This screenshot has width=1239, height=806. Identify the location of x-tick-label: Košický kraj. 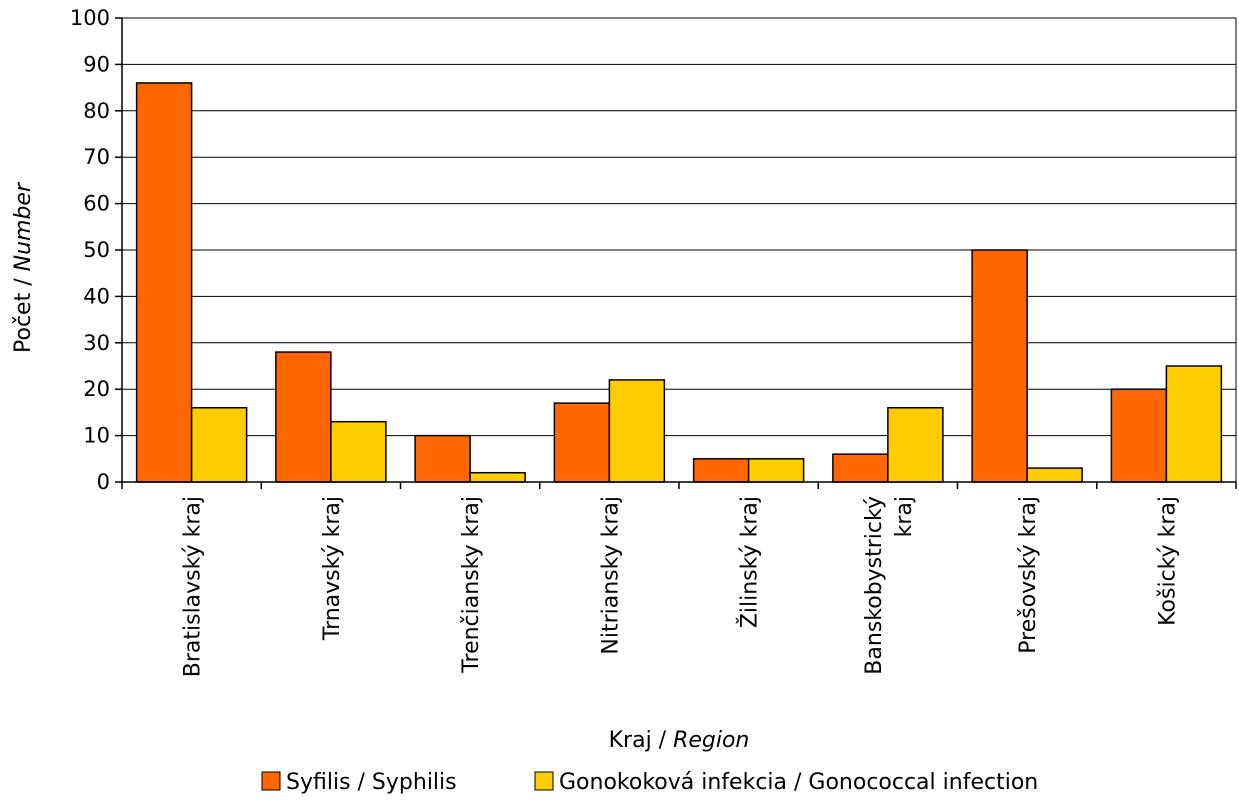
(1167, 561).